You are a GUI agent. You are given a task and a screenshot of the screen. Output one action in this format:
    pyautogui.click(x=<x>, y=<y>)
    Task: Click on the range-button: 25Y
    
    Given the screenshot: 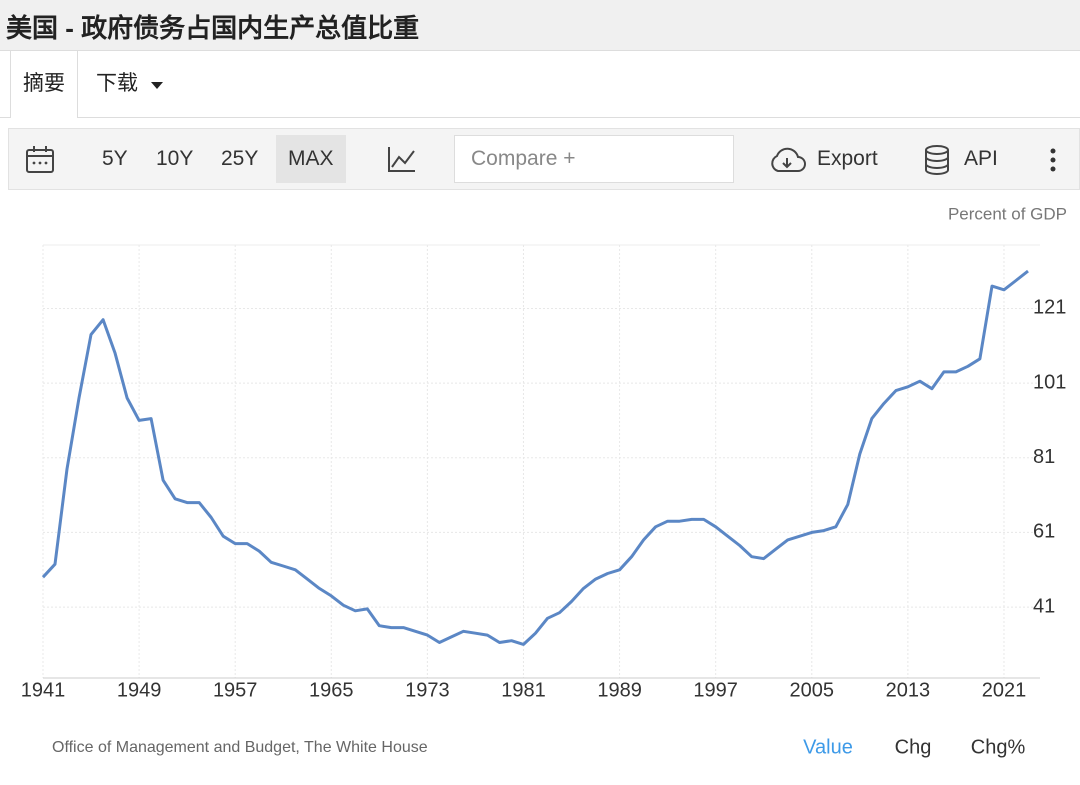 What is the action you would take?
    pyautogui.click(x=240, y=158)
    